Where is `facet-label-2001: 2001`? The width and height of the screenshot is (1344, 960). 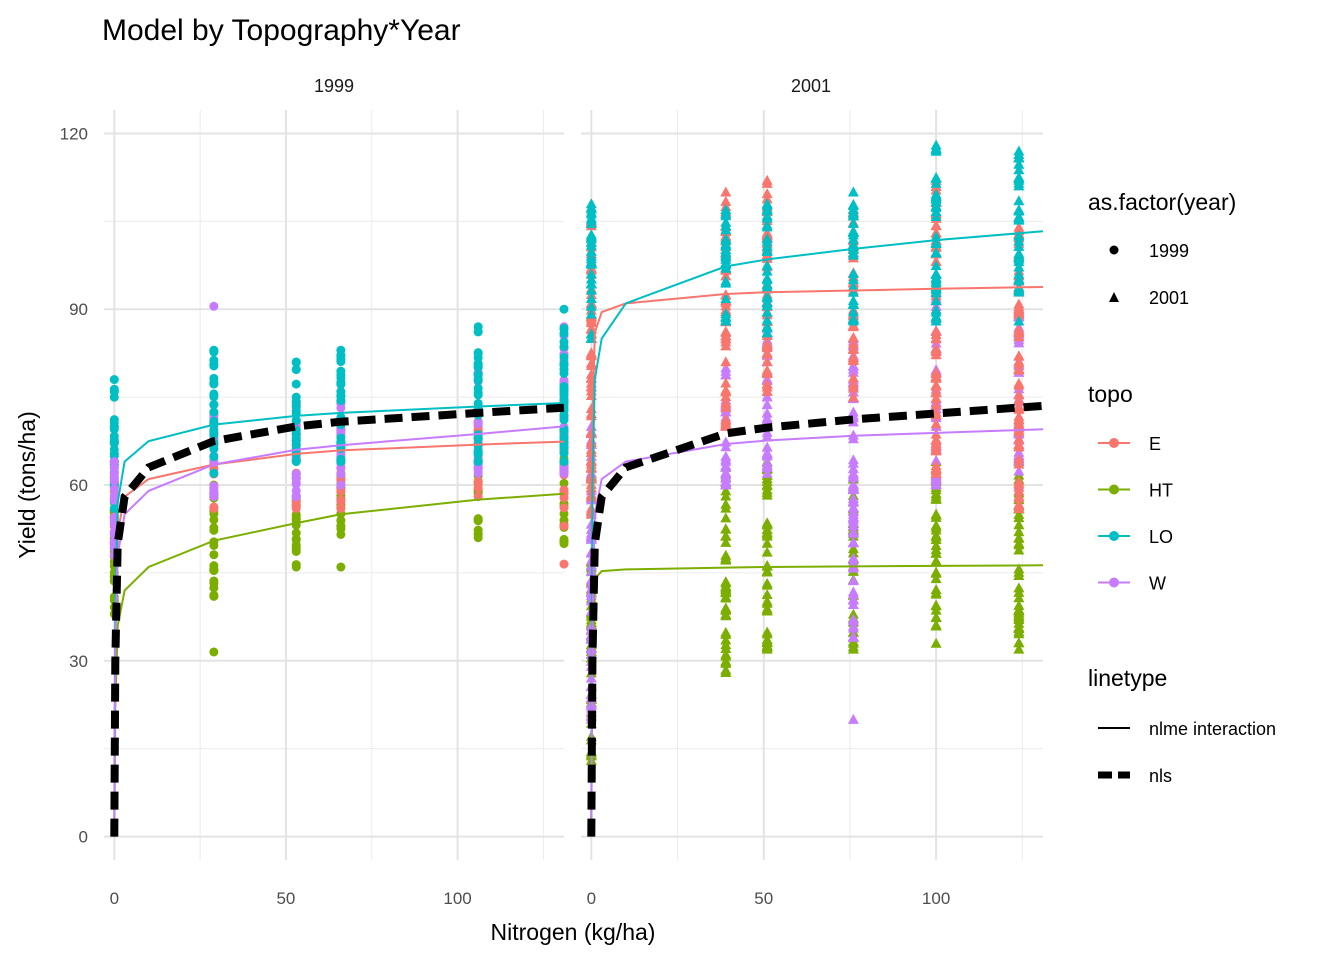
facet-label-2001: 2001 is located at coordinates (811, 86).